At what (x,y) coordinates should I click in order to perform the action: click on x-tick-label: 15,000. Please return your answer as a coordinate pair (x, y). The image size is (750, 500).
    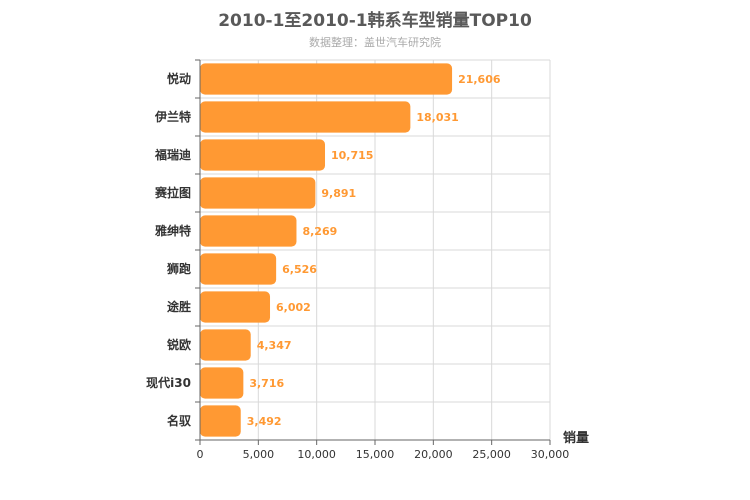
    Looking at the image, I should click on (375, 454).